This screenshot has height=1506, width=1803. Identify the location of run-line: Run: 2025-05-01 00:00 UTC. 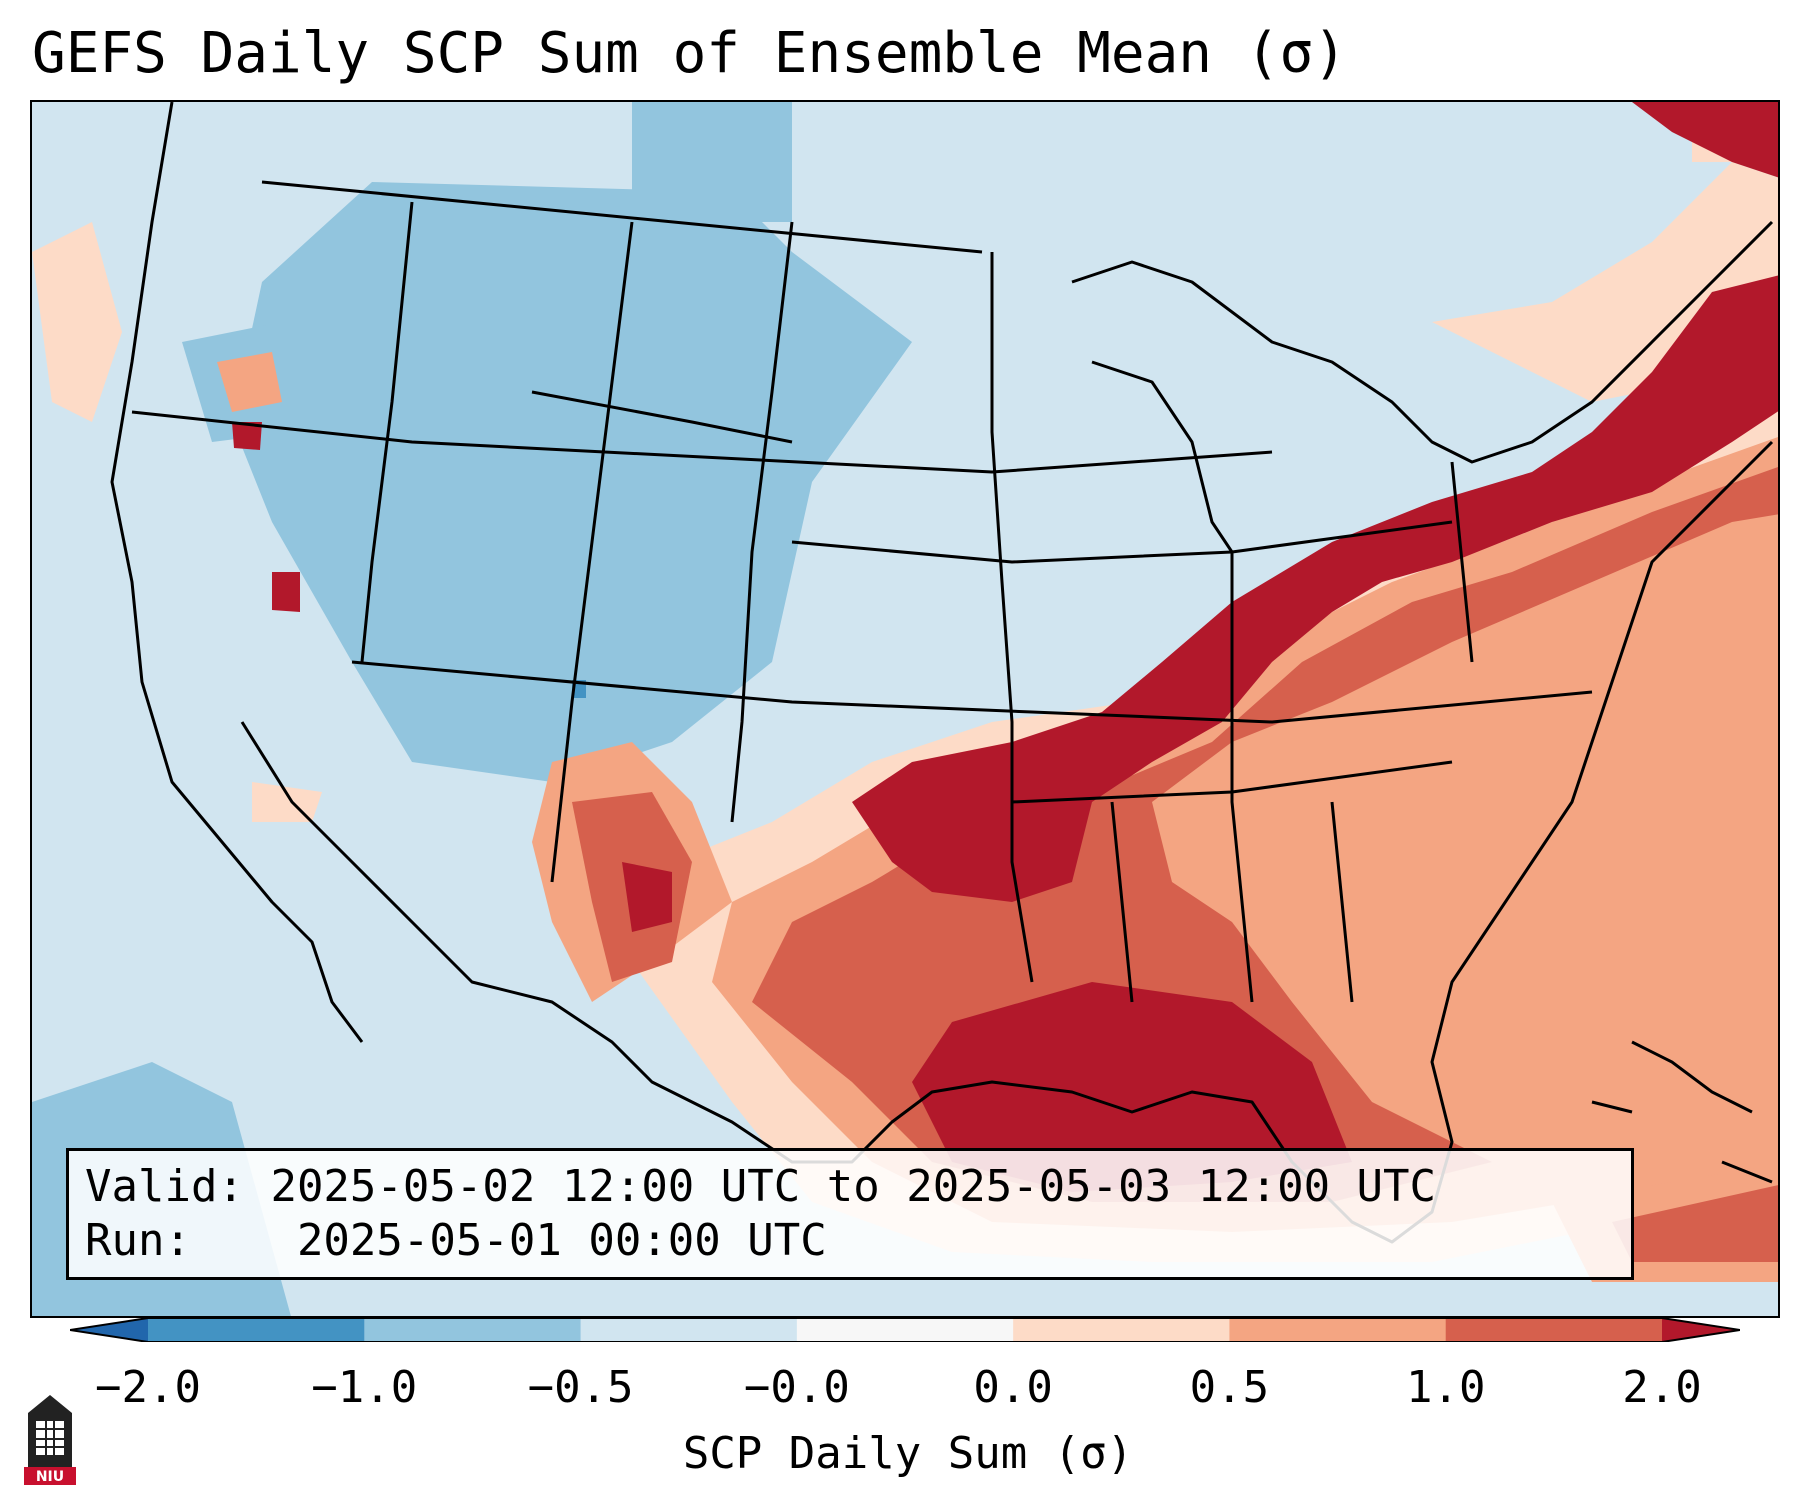
(456, 1241).